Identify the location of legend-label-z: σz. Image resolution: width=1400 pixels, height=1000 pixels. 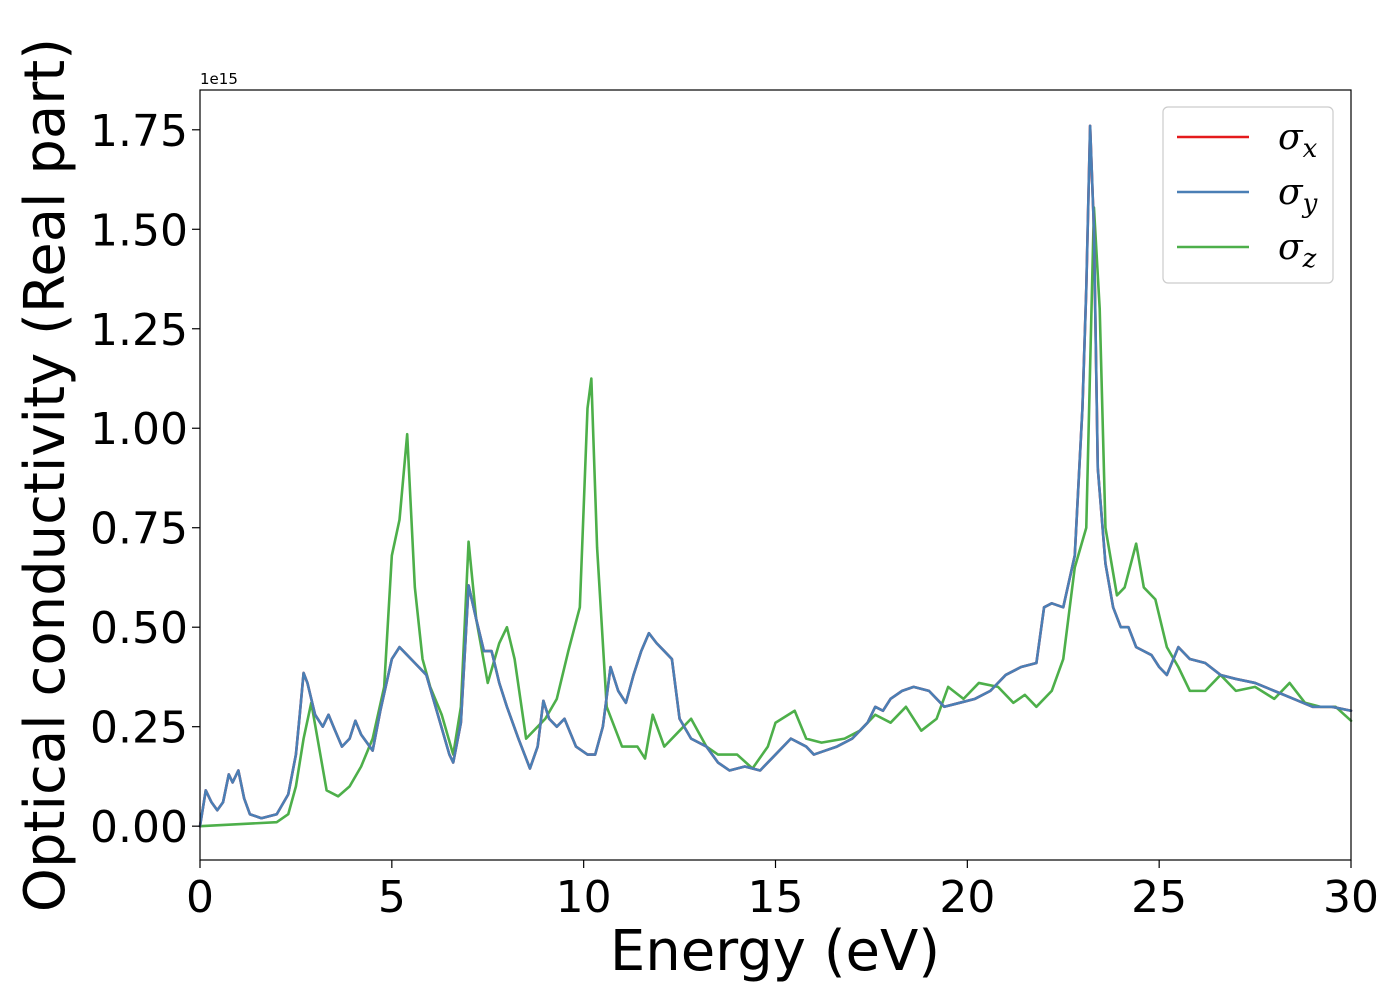
(1297, 250).